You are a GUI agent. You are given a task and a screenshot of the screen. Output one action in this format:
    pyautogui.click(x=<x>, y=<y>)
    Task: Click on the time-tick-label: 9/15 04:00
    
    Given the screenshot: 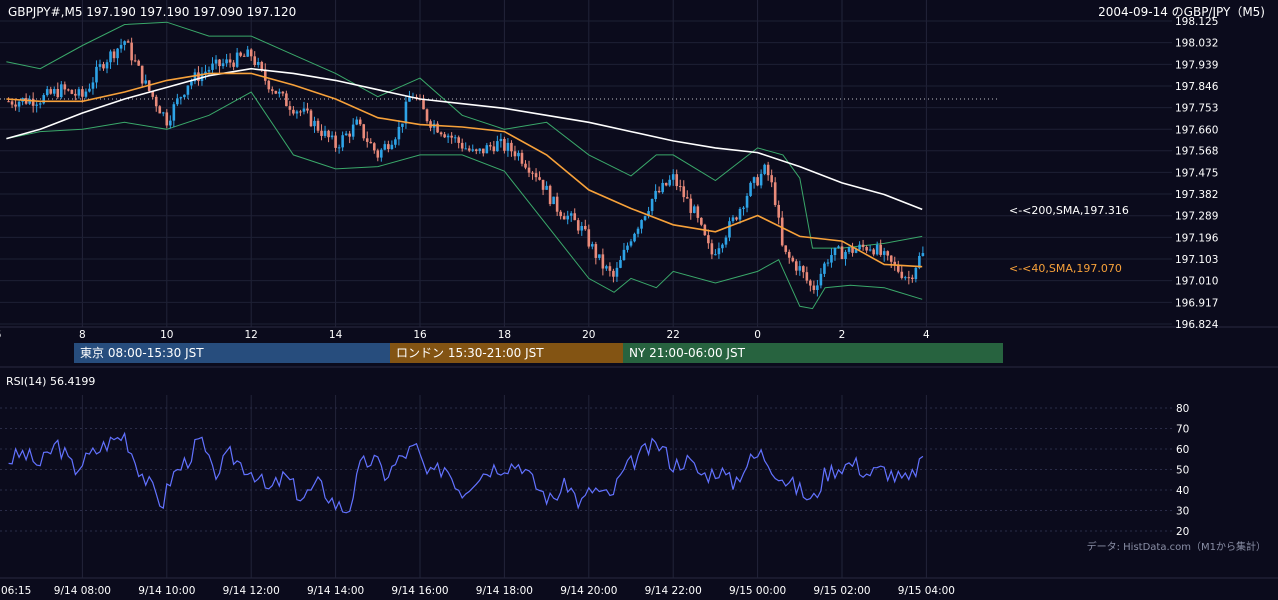 What is the action you would take?
    pyautogui.click(x=926, y=591)
    